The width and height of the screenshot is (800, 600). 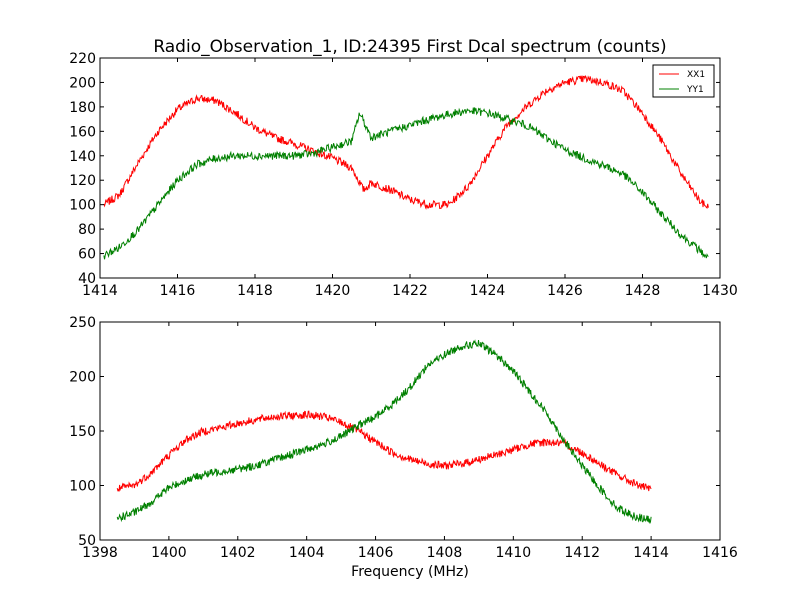 I want to click on top-legend-label-xx1: XX1, so click(x=696, y=75).